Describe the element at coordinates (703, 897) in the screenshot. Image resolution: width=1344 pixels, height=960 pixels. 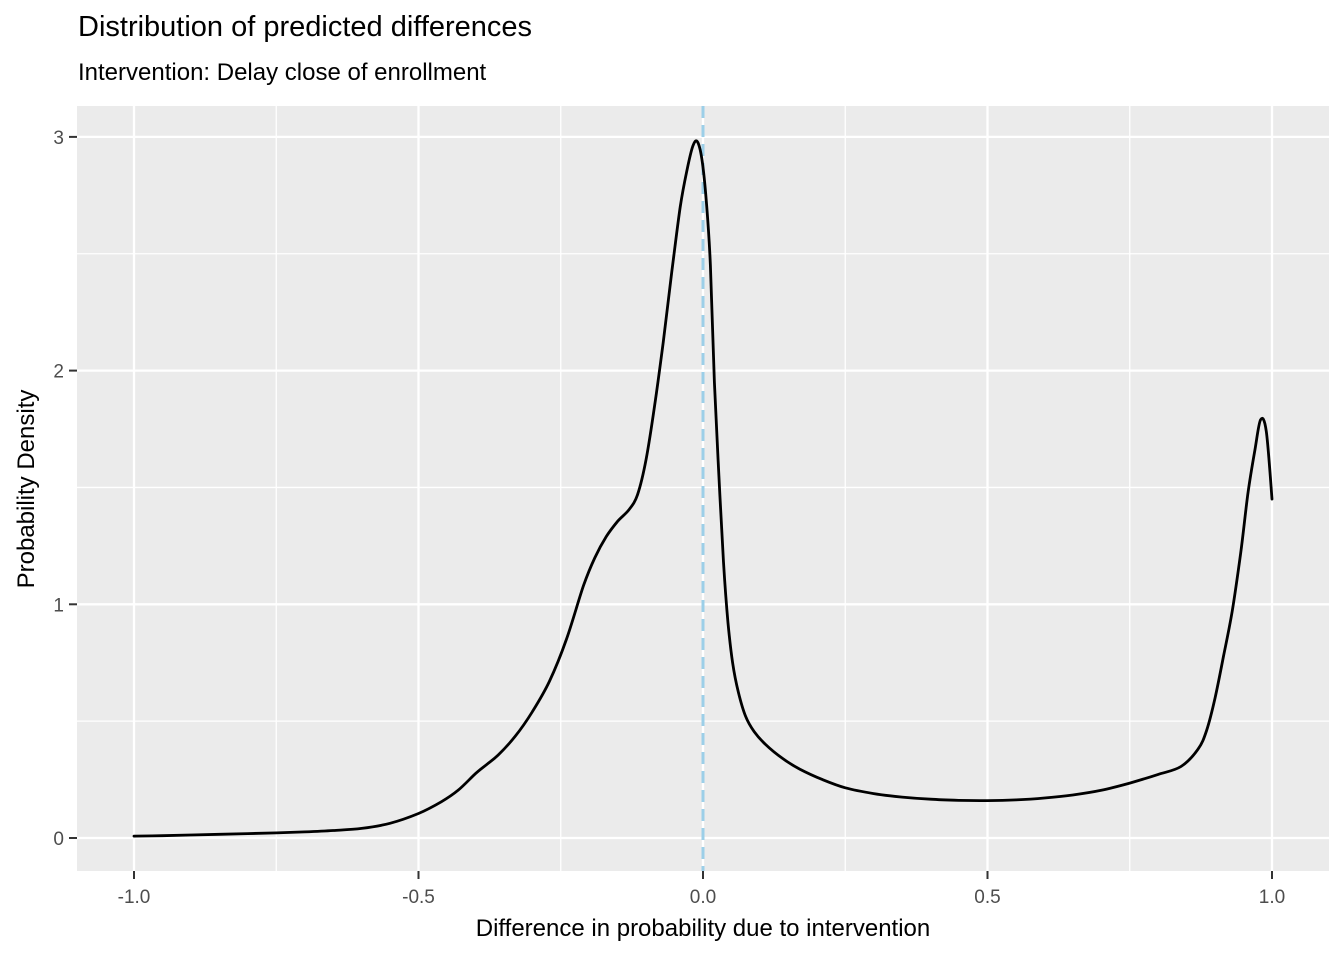
I see `x-tick-label: 0.0` at that location.